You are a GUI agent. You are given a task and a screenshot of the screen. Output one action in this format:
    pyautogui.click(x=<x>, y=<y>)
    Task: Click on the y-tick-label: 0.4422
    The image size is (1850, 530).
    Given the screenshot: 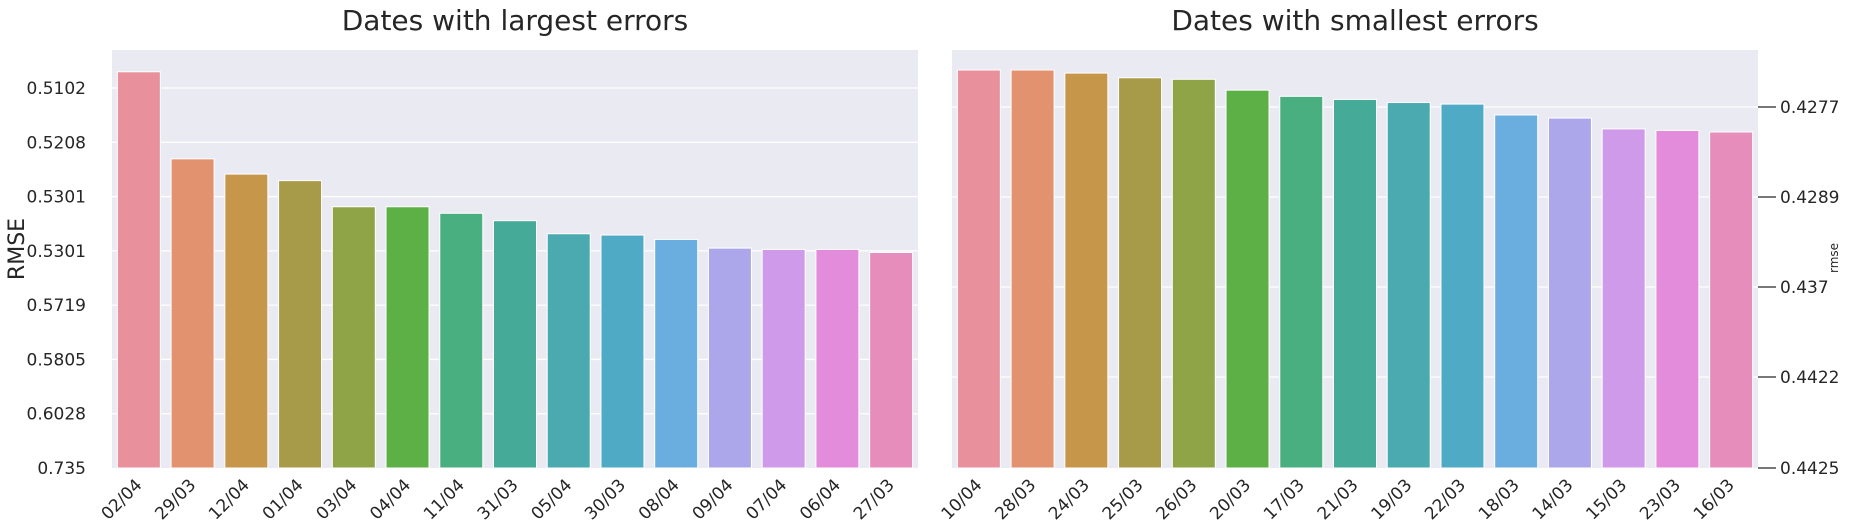 What is the action you would take?
    pyautogui.click(x=1809, y=378)
    